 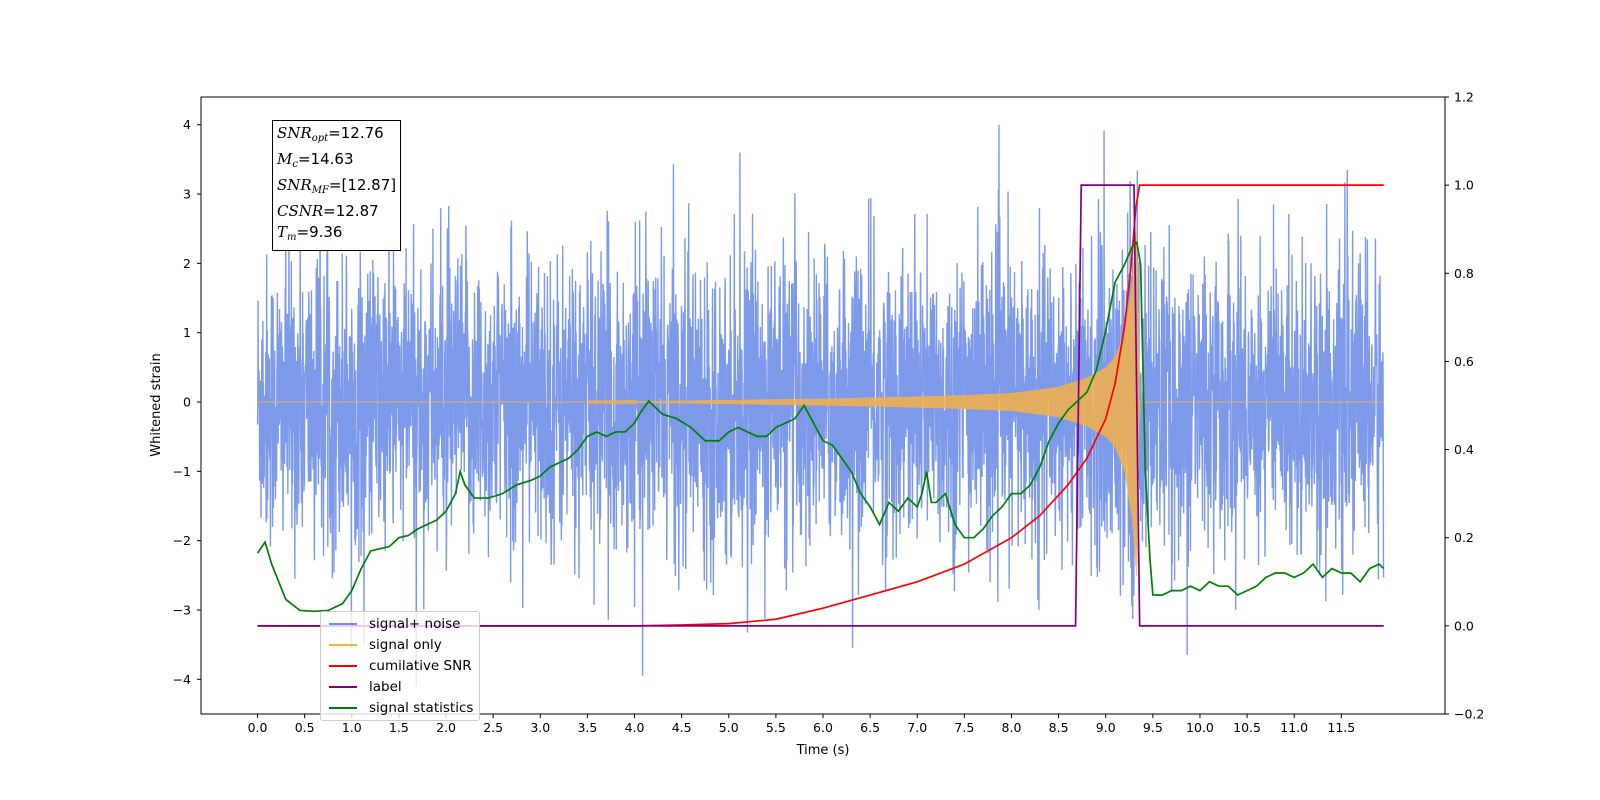 What do you see at coordinates (635, 727) in the screenshot?
I see `x-tick-label: 4.0` at bounding box center [635, 727].